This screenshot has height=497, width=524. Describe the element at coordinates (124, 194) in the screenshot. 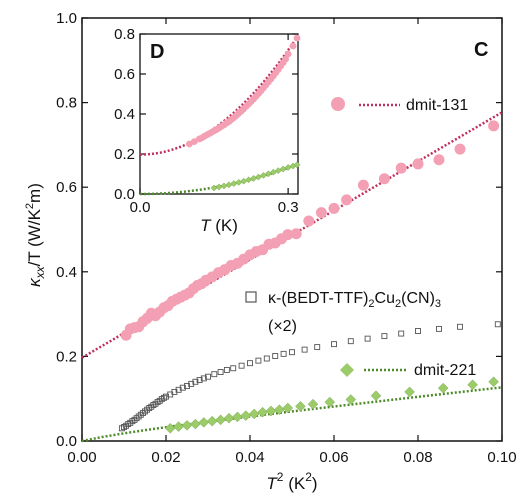

I see `inset-y-tick-label: 0.0` at that location.